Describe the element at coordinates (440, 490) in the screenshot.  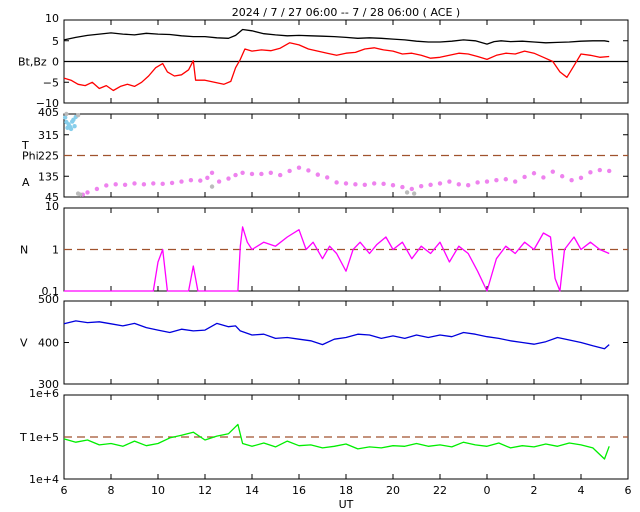
I see `x-tick-label: 22` at that location.